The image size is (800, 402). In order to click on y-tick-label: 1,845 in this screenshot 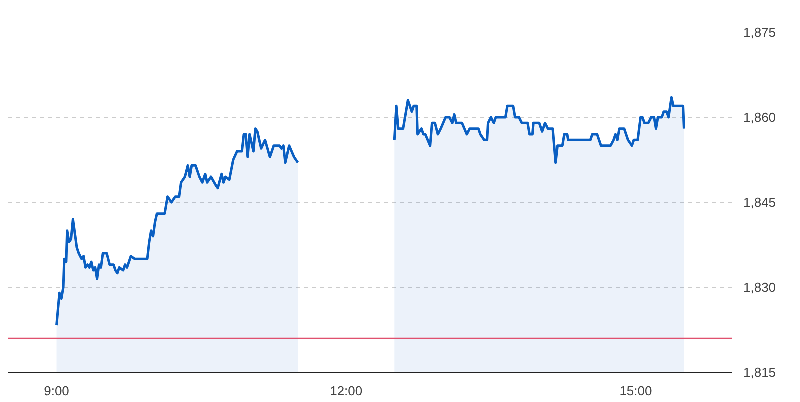, I will do `click(760, 202)`.